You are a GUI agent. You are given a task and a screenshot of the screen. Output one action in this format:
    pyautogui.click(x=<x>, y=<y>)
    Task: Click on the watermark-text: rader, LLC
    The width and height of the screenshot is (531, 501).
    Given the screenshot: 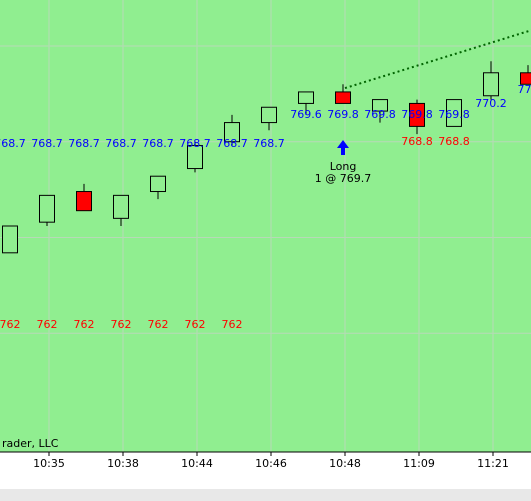 What is the action you would take?
    pyautogui.click(x=30, y=443)
    